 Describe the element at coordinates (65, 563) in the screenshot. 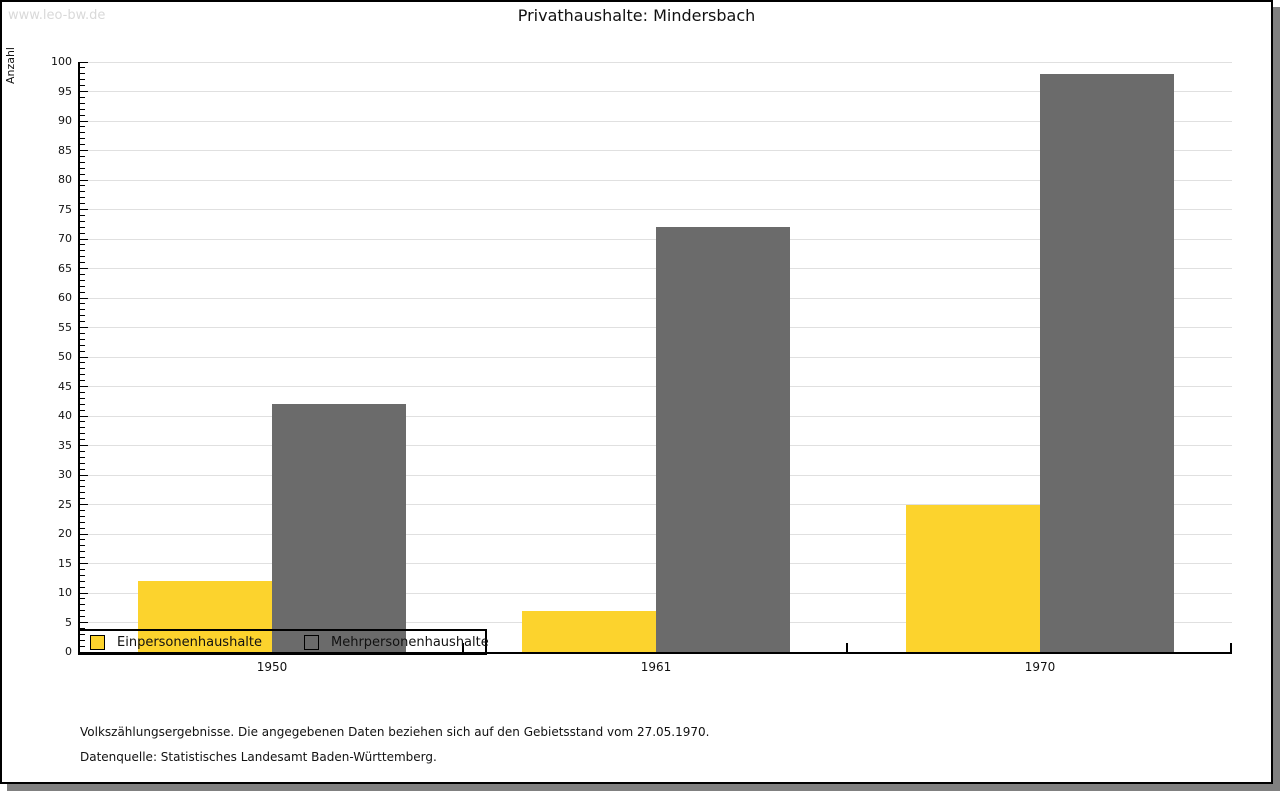

I see `y-tick-label: 15` at that location.